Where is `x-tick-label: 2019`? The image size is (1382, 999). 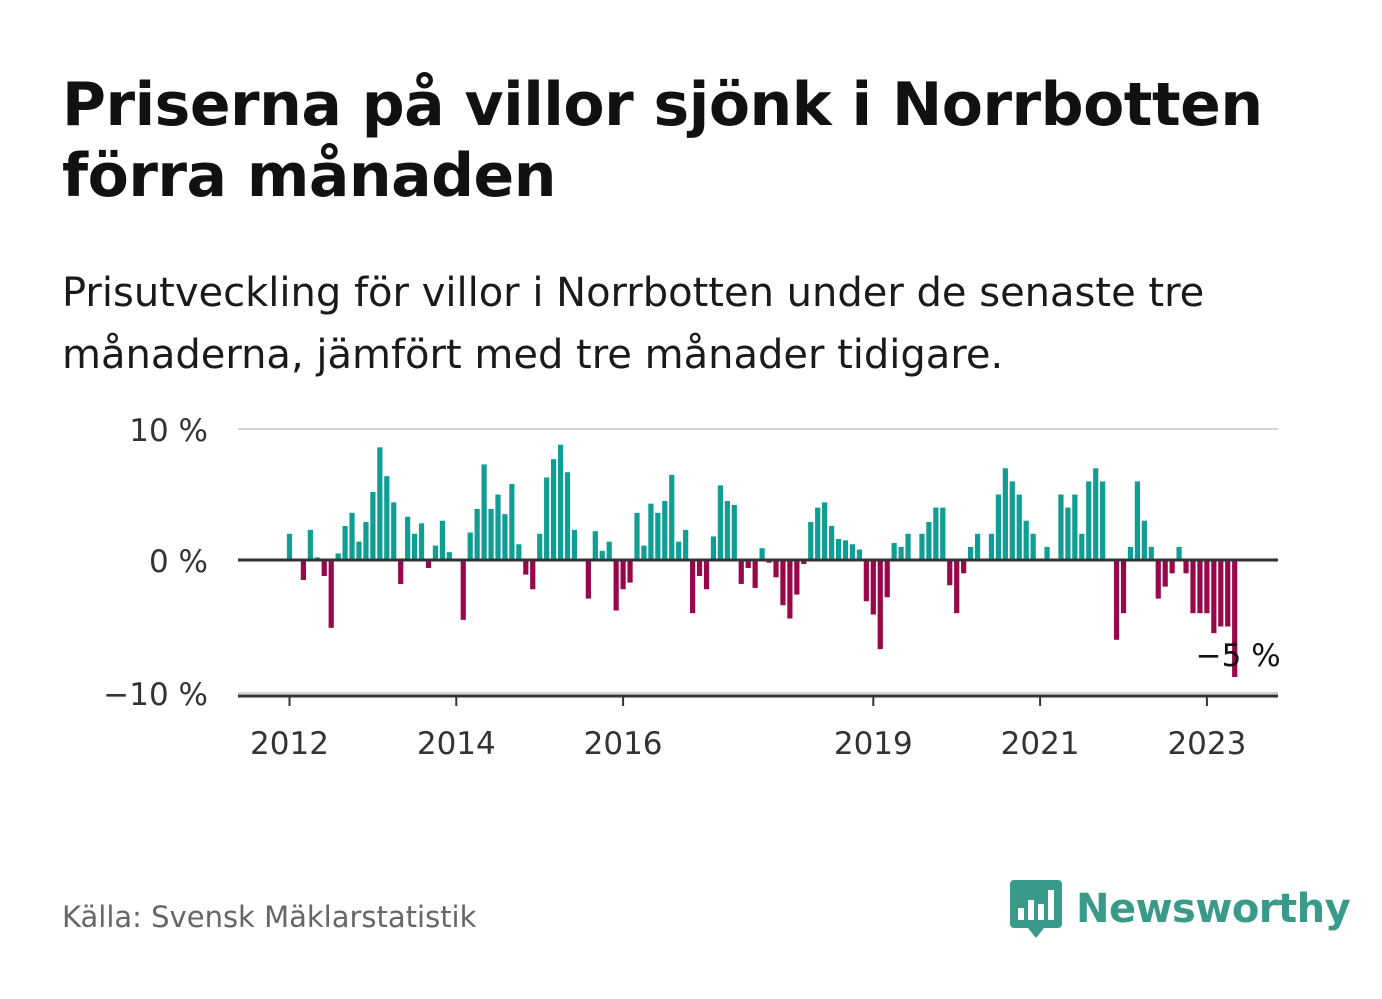
x-tick-label: 2019 is located at coordinates (873, 744).